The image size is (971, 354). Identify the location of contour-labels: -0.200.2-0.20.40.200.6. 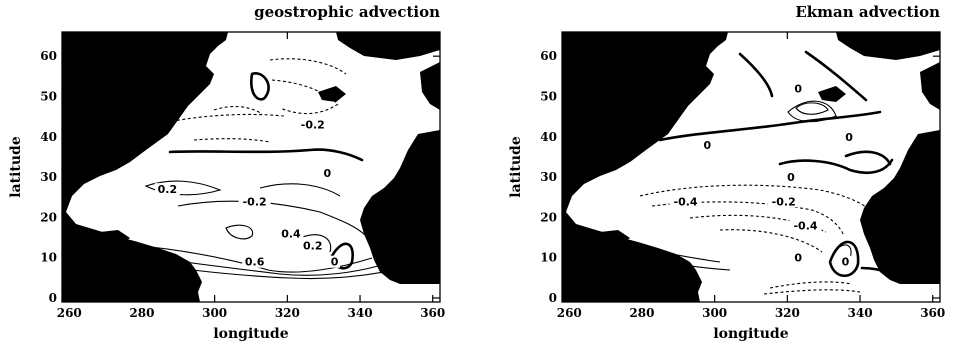
(247, 193).